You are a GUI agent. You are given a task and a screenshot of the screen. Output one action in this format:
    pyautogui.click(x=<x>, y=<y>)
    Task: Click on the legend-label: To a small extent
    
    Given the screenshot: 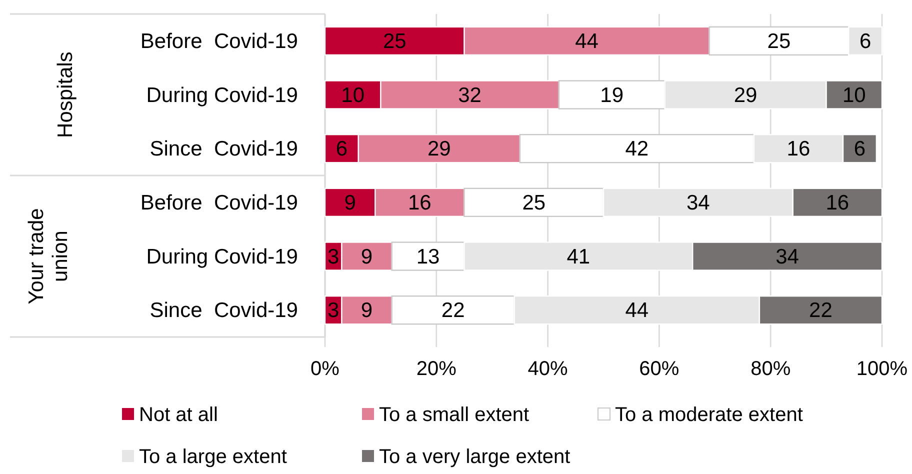 What is the action you would take?
    pyautogui.click(x=454, y=415)
    